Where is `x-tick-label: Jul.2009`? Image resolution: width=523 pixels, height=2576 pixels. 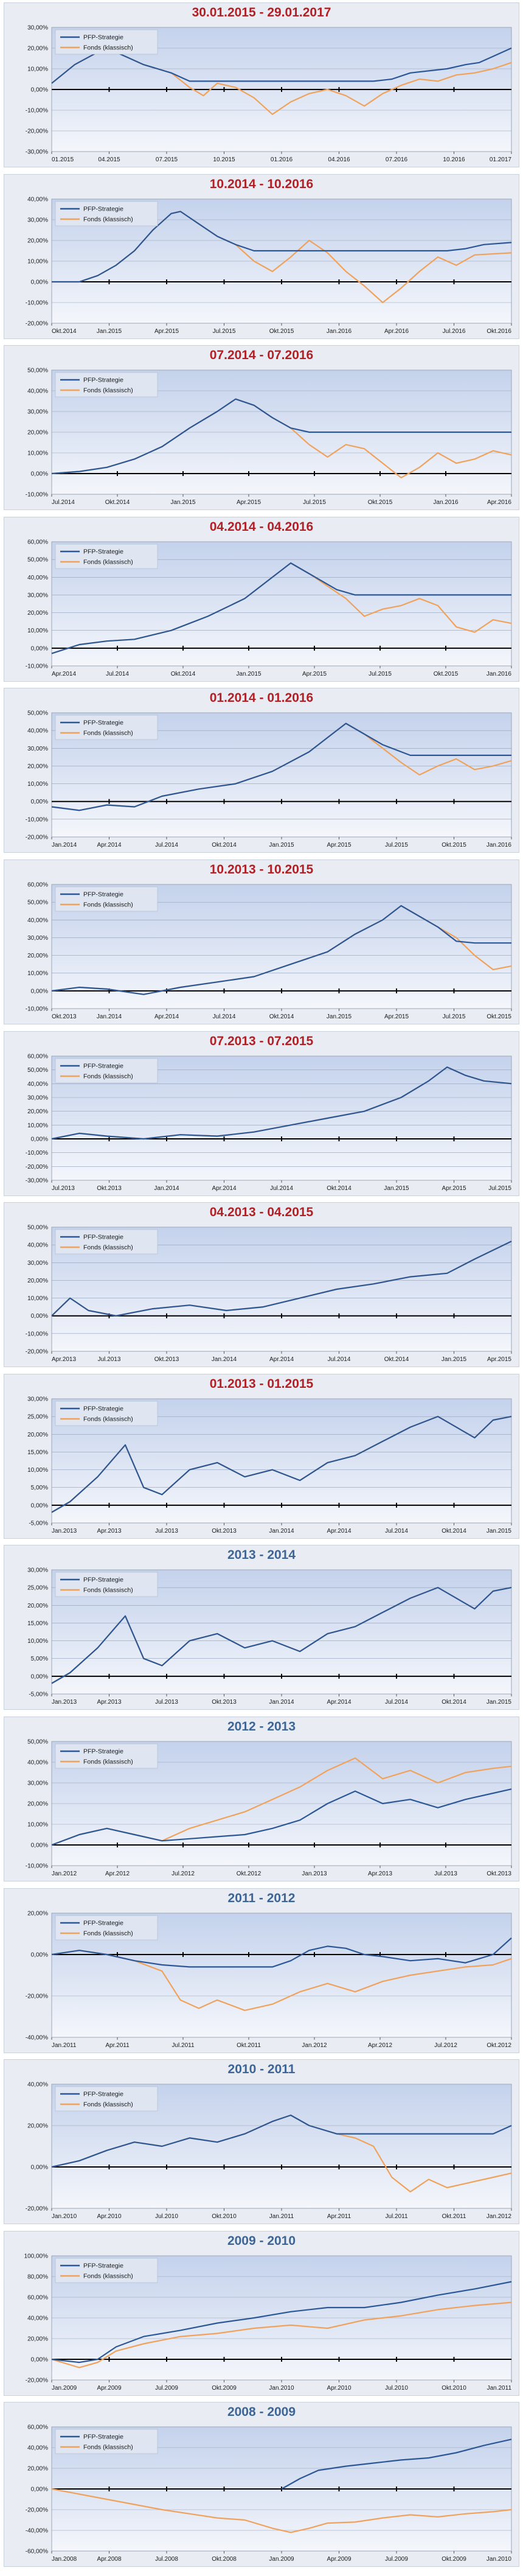 x-tick-label: Jul.2009 is located at coordinates (397, 2559).